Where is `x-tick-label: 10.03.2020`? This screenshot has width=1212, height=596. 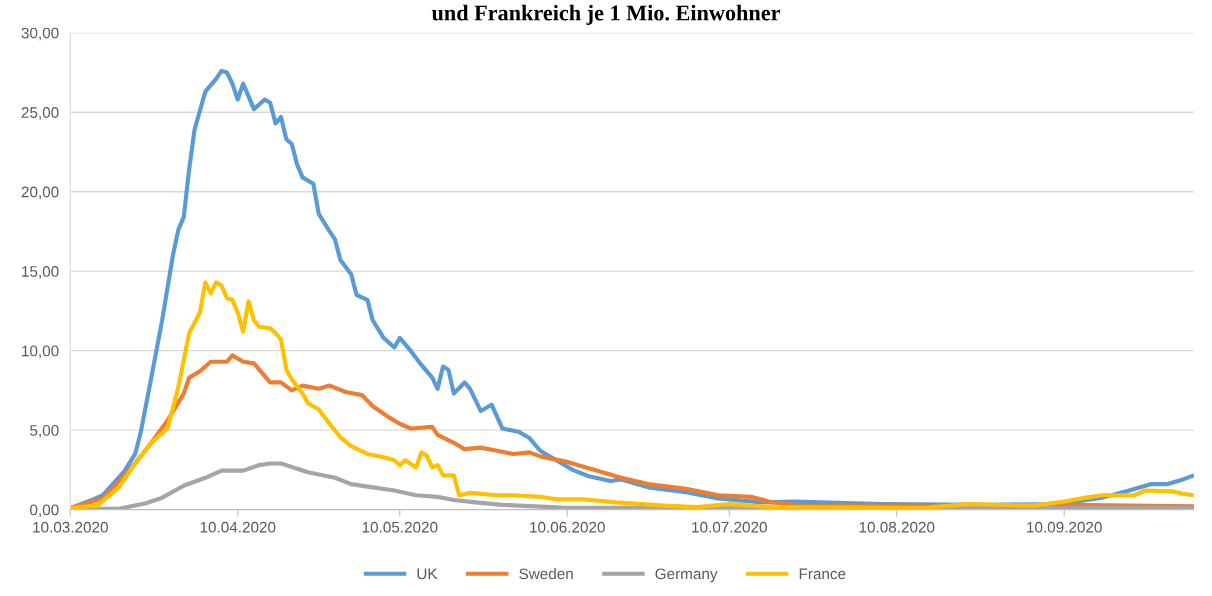 x-tick-label: 10.03.2020 is located at coordinates (70, 527).